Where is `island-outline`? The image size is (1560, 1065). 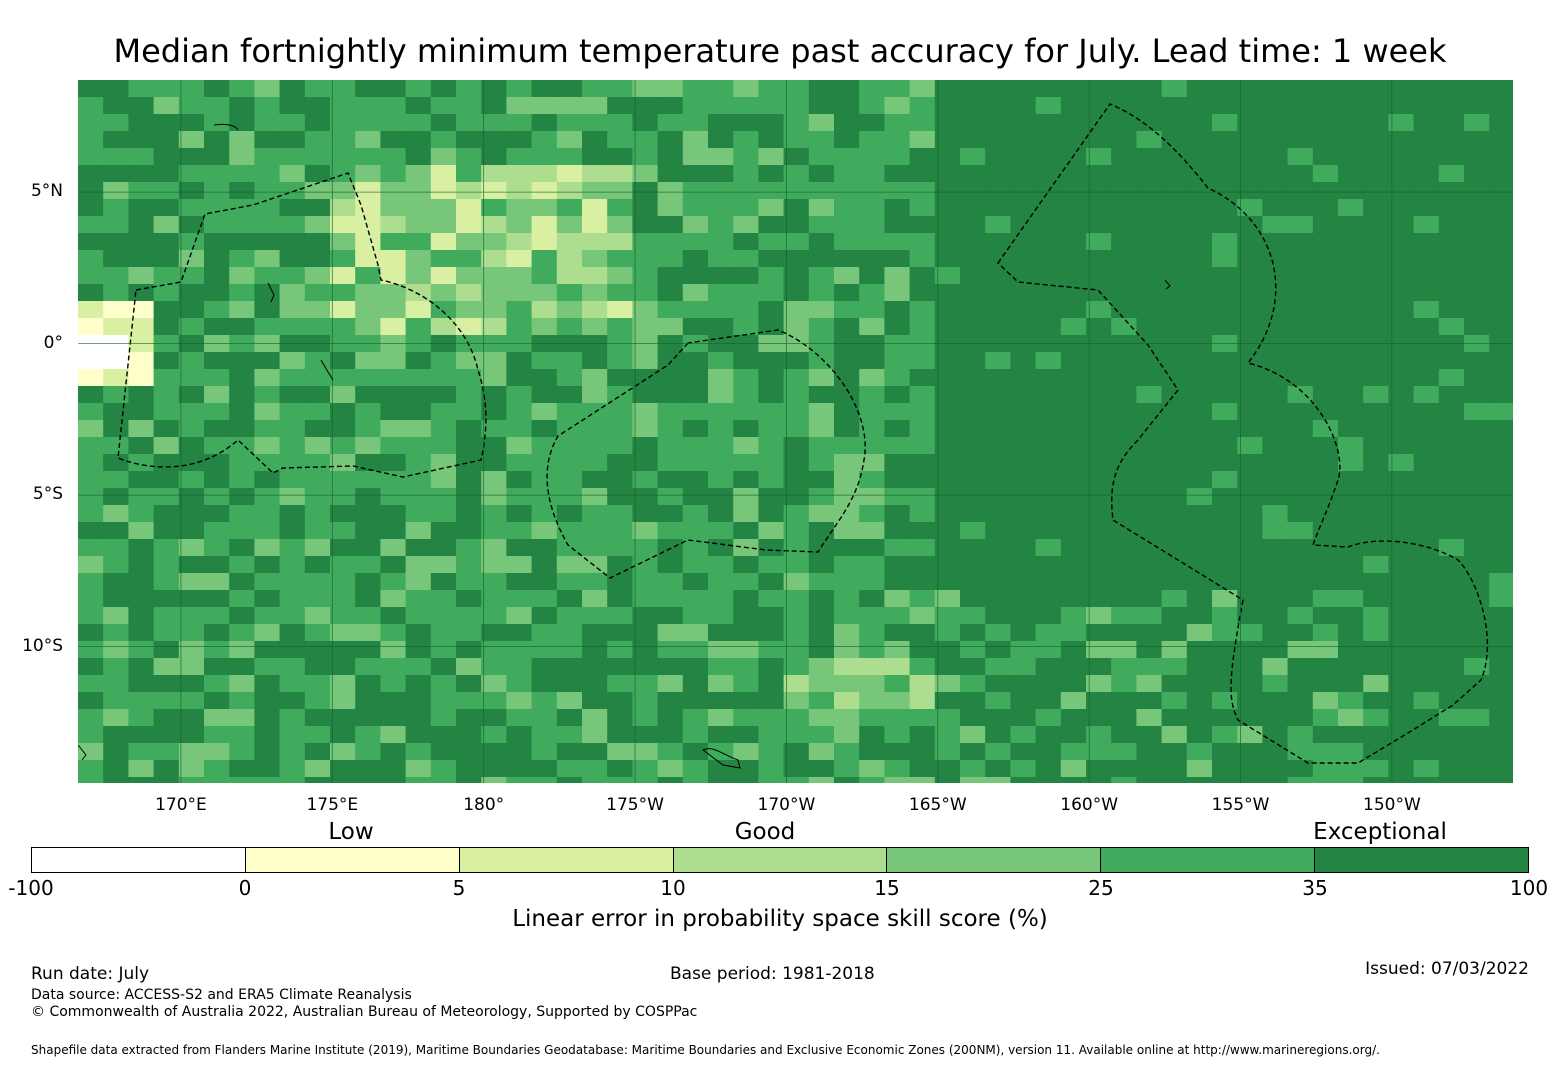 island-outline is located at coordinates (721, 758).